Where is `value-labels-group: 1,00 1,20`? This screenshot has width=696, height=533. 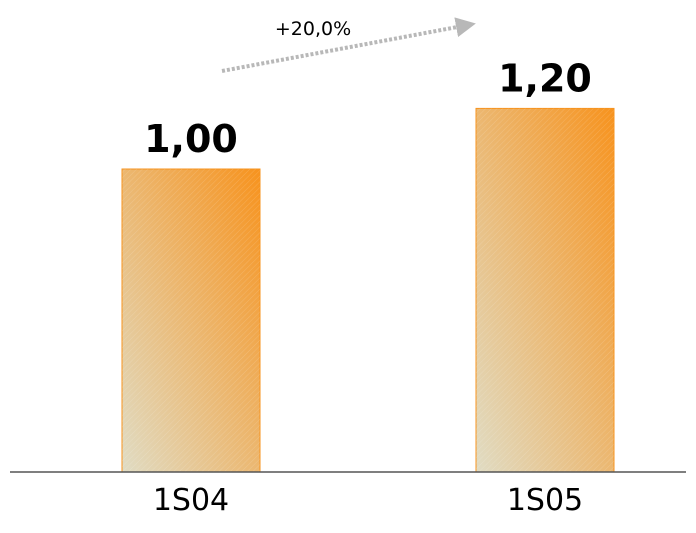
value-labels-group: 1,00 1,20 is located at coordinates (368, 108).